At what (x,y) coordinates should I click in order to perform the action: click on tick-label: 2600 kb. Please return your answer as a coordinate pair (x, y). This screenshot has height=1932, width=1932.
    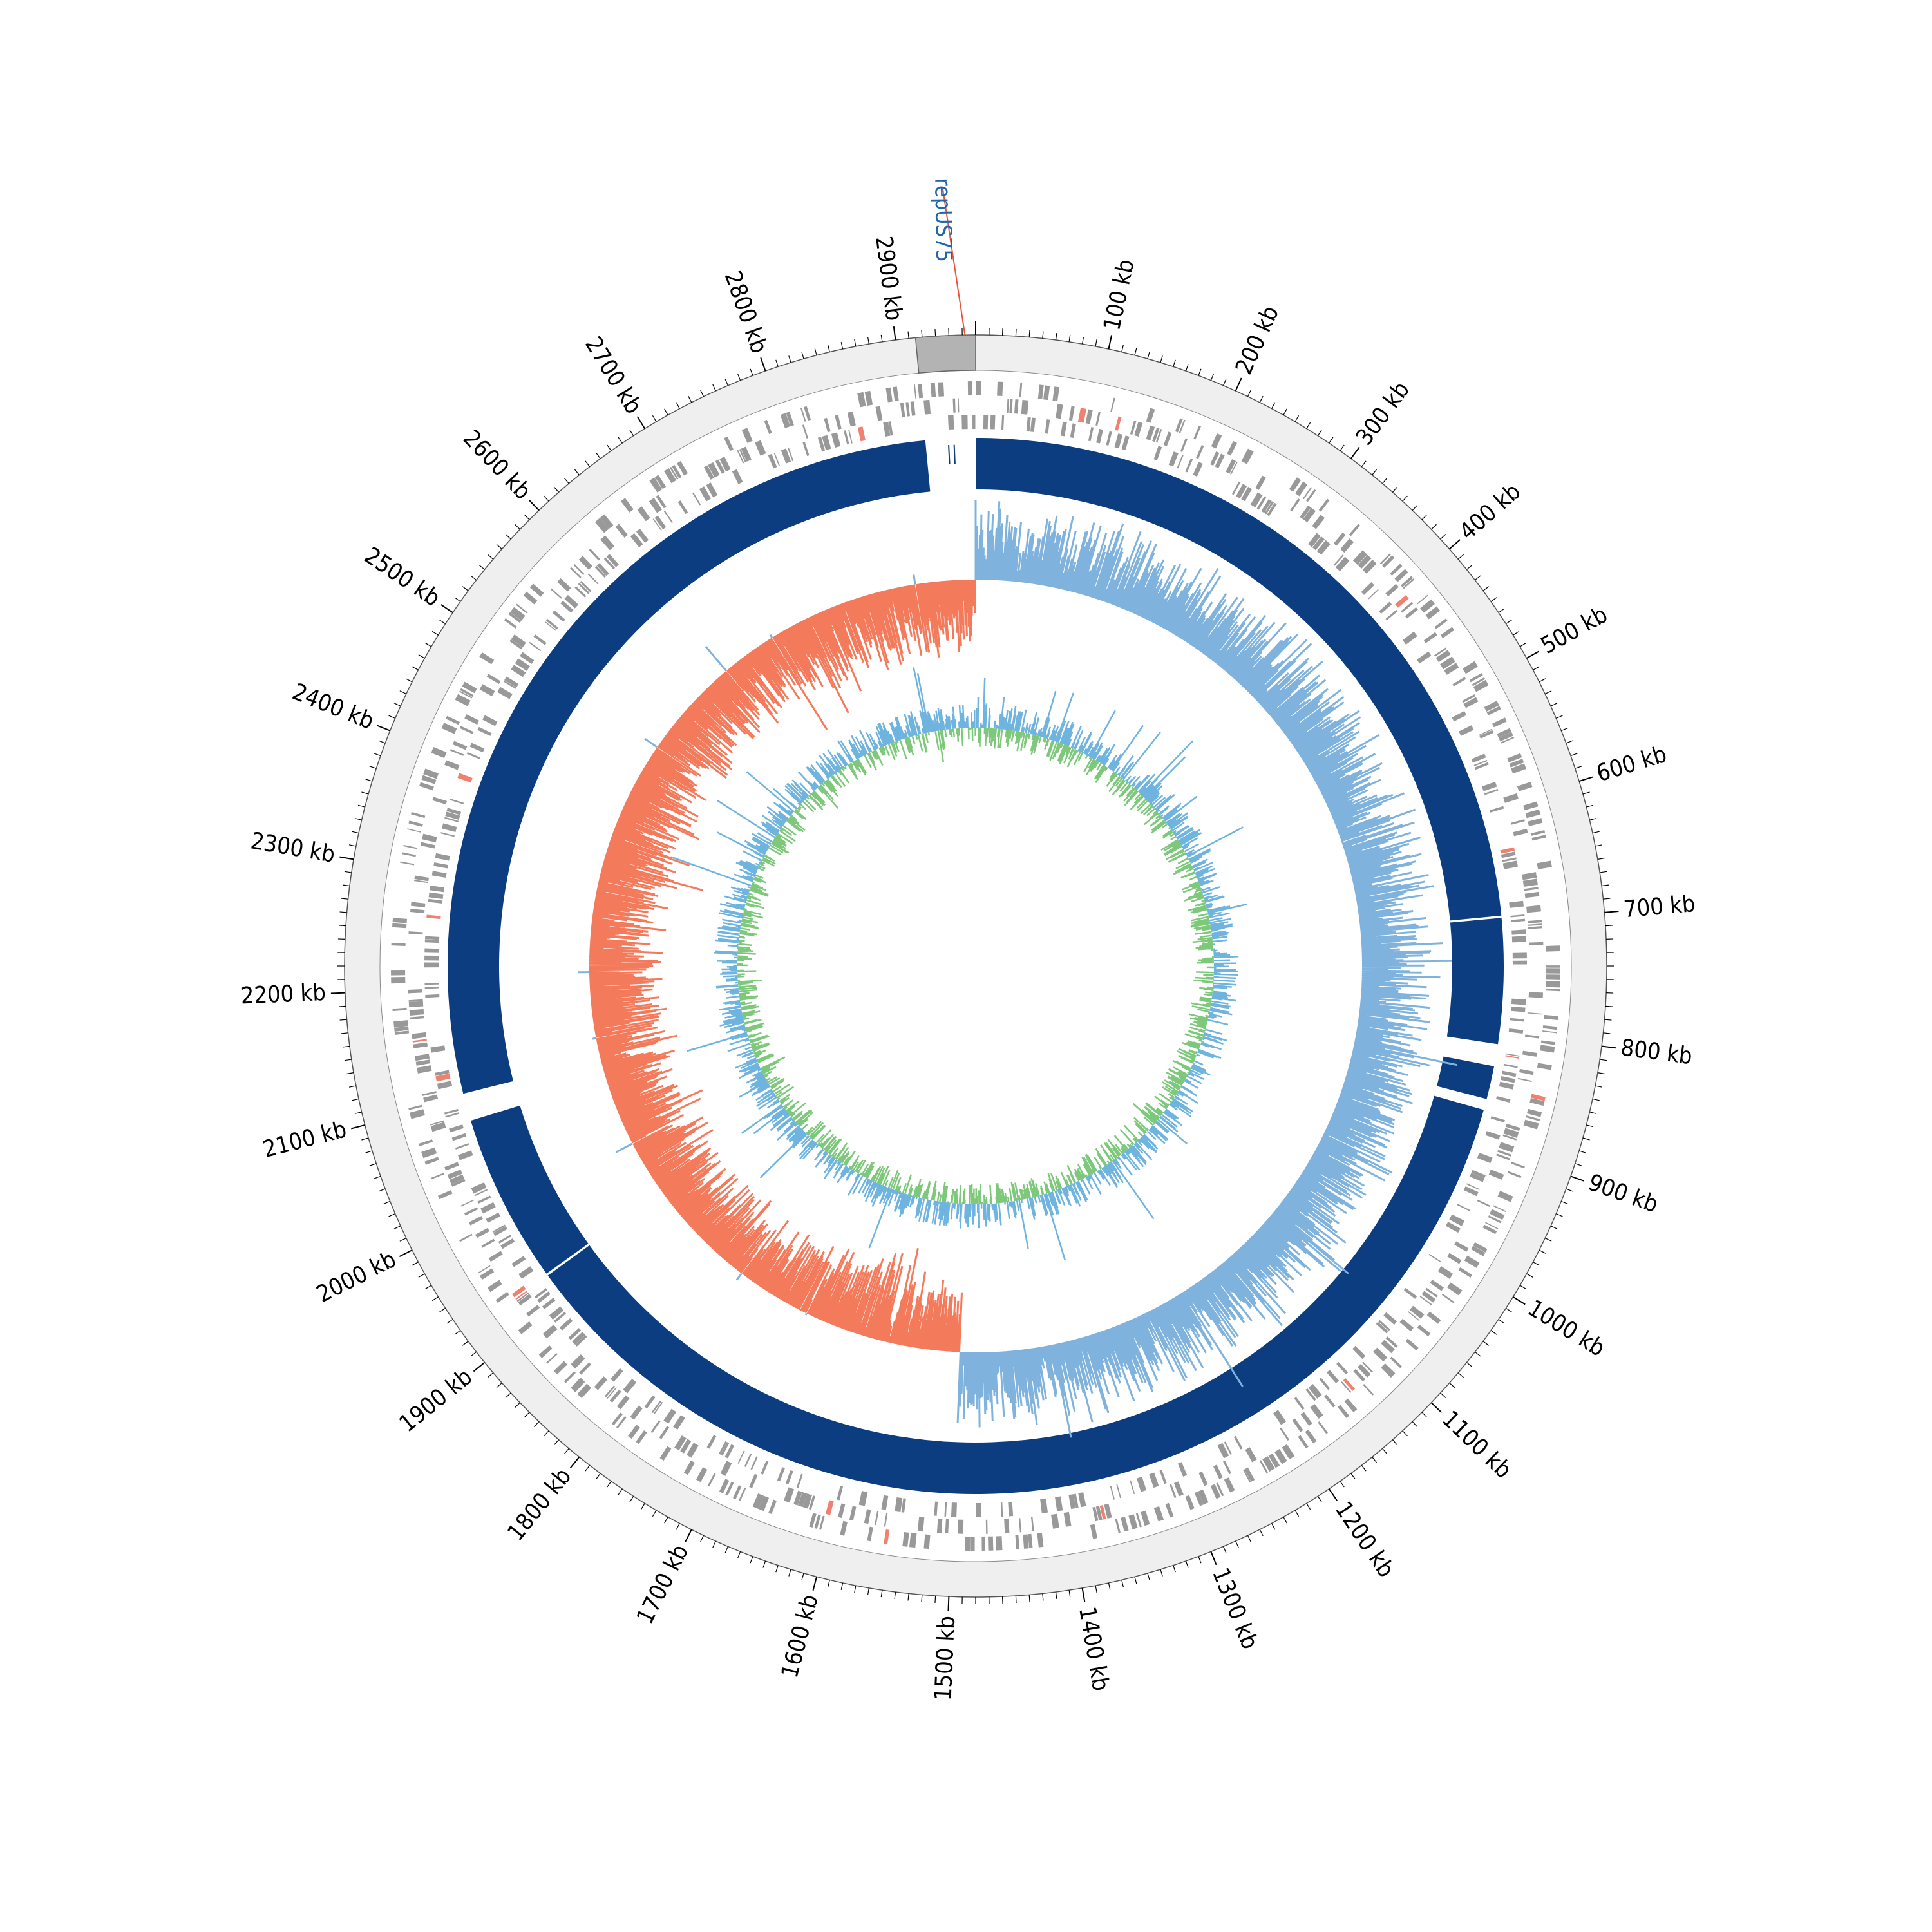
    Looking at the image, I should click on (497, 465).